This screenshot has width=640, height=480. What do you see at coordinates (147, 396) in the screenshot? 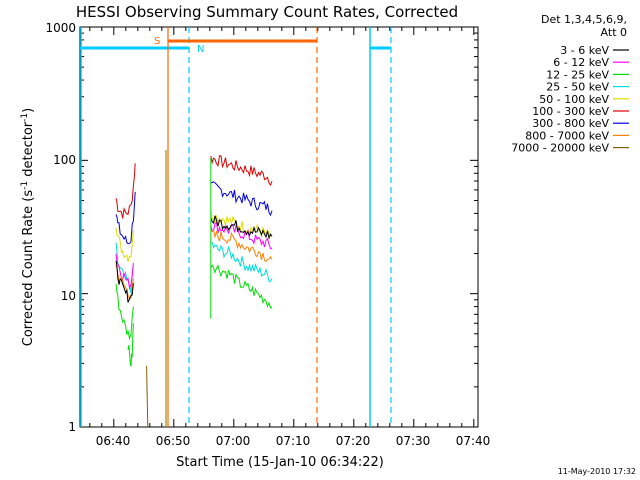
I see `series-line-9-seg1` at bounding box center [147, 396].